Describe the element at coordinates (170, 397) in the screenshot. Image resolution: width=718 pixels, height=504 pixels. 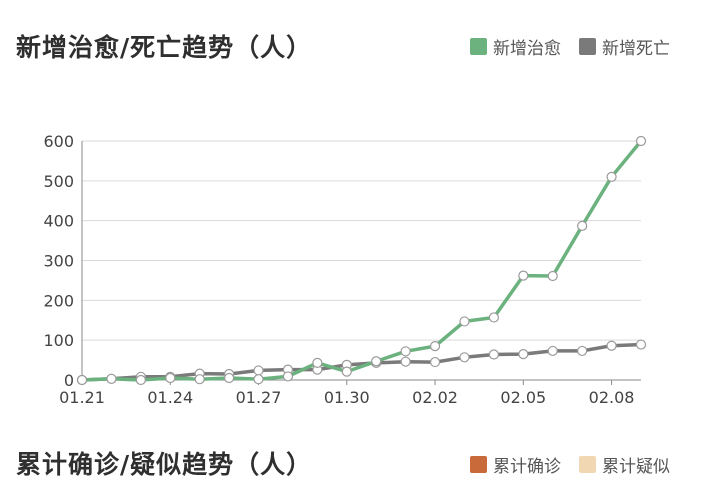
I see `x-tick-label-01-24: 01.24` at that location.